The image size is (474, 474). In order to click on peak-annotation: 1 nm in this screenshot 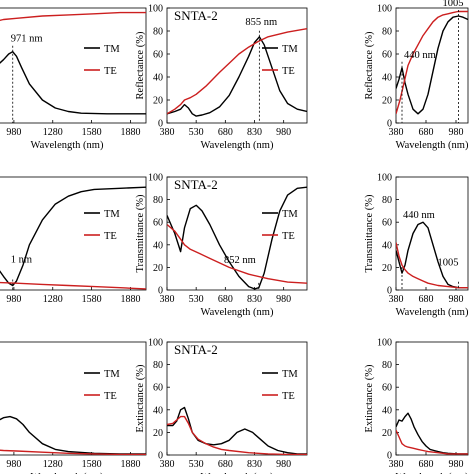, I will do `click(21, 259)`.